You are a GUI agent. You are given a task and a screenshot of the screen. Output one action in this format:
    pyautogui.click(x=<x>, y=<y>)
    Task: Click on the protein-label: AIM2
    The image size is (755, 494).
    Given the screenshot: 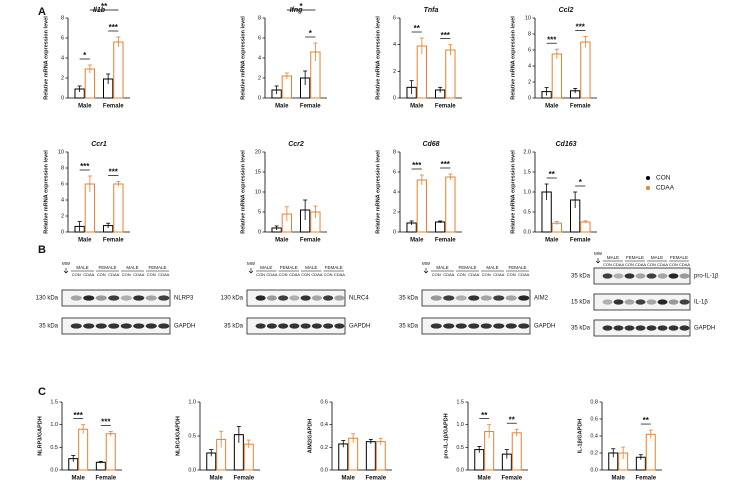 What is the action you would take?
    pyautogui.click(x=541, y=299)
    